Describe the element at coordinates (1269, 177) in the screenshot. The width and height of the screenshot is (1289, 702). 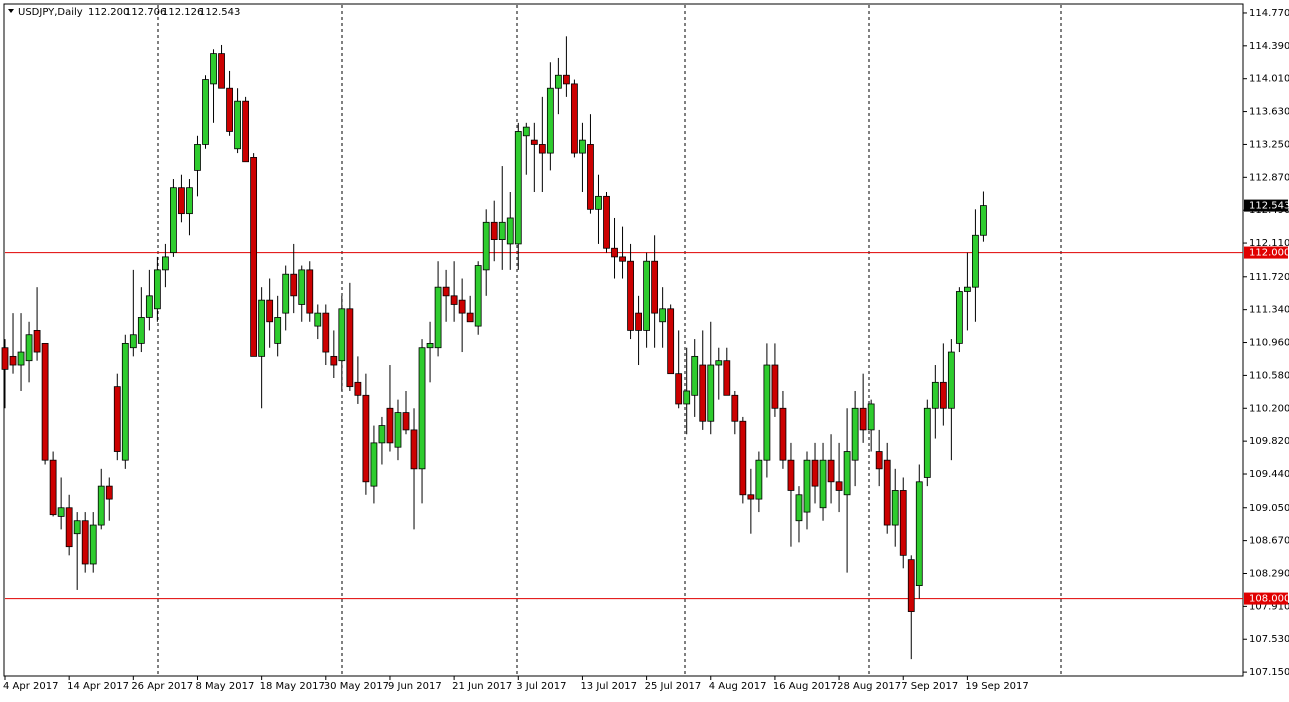
I see `y-tick-label: 112.870` at that location.